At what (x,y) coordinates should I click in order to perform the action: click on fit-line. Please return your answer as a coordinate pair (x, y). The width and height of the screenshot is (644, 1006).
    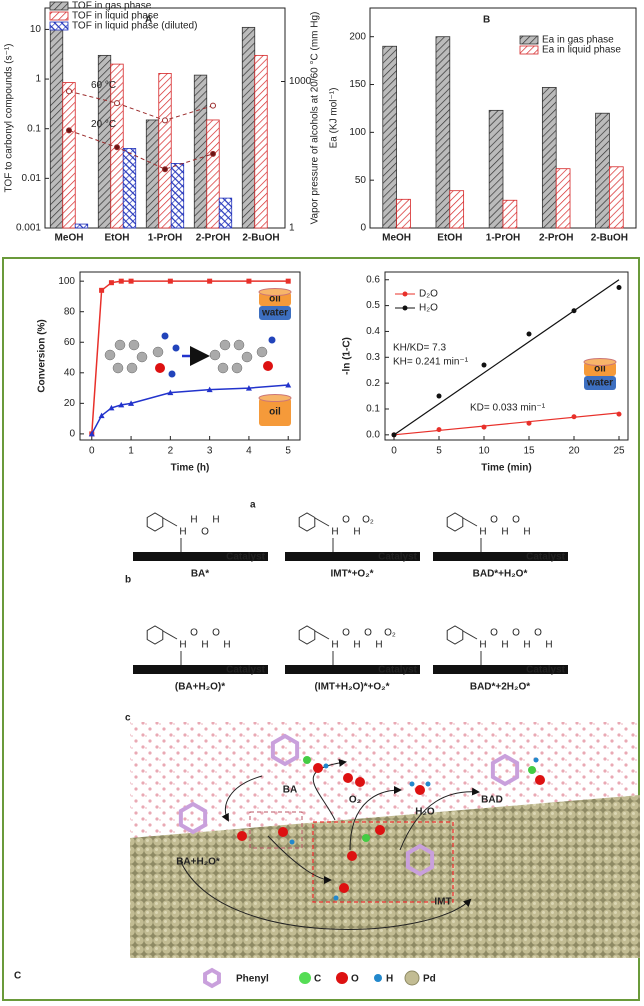
    Looking at the image, I should click on (506, 424).